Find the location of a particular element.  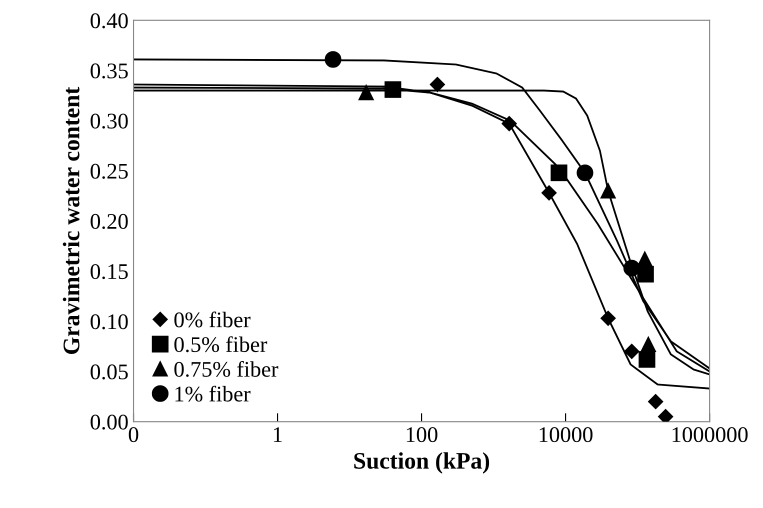

x-tick-label: 0 is located at coordinates (133, 434).